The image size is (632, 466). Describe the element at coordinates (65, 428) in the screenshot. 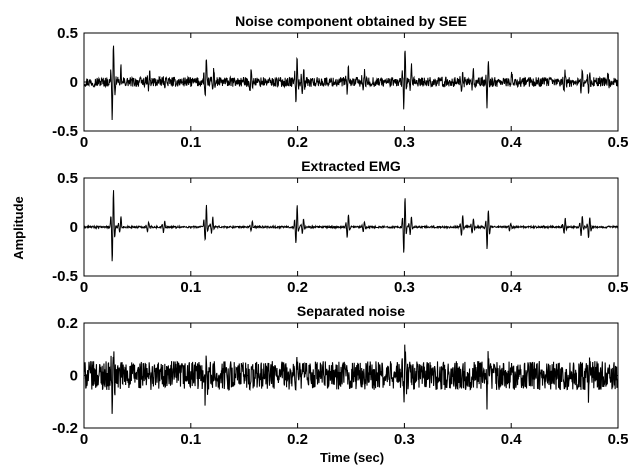

I see `y-tick-label: -0.2` at that location.